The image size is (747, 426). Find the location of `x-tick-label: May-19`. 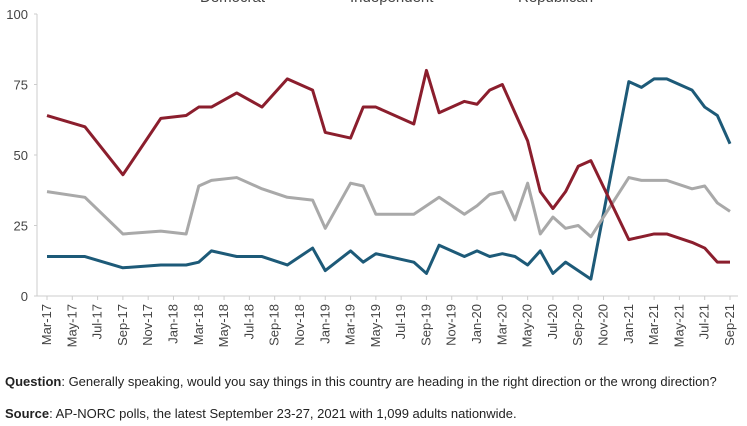

x-tick-label: May-19 is located at coordinates (375, 325).